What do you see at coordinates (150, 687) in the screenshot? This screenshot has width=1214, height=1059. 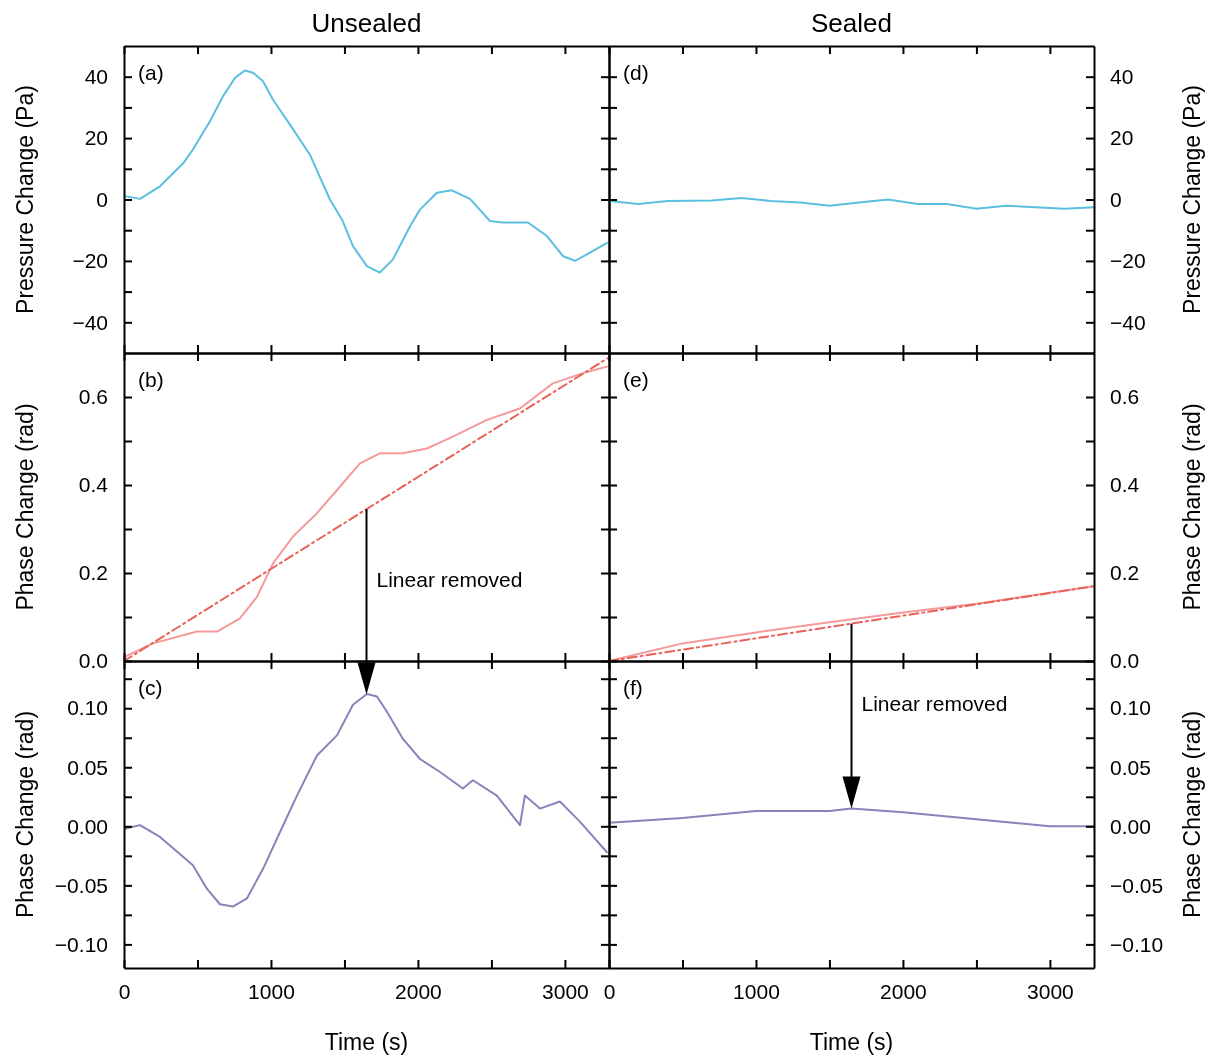 I see `annotation: (c)` at bounding box center [150, 687].